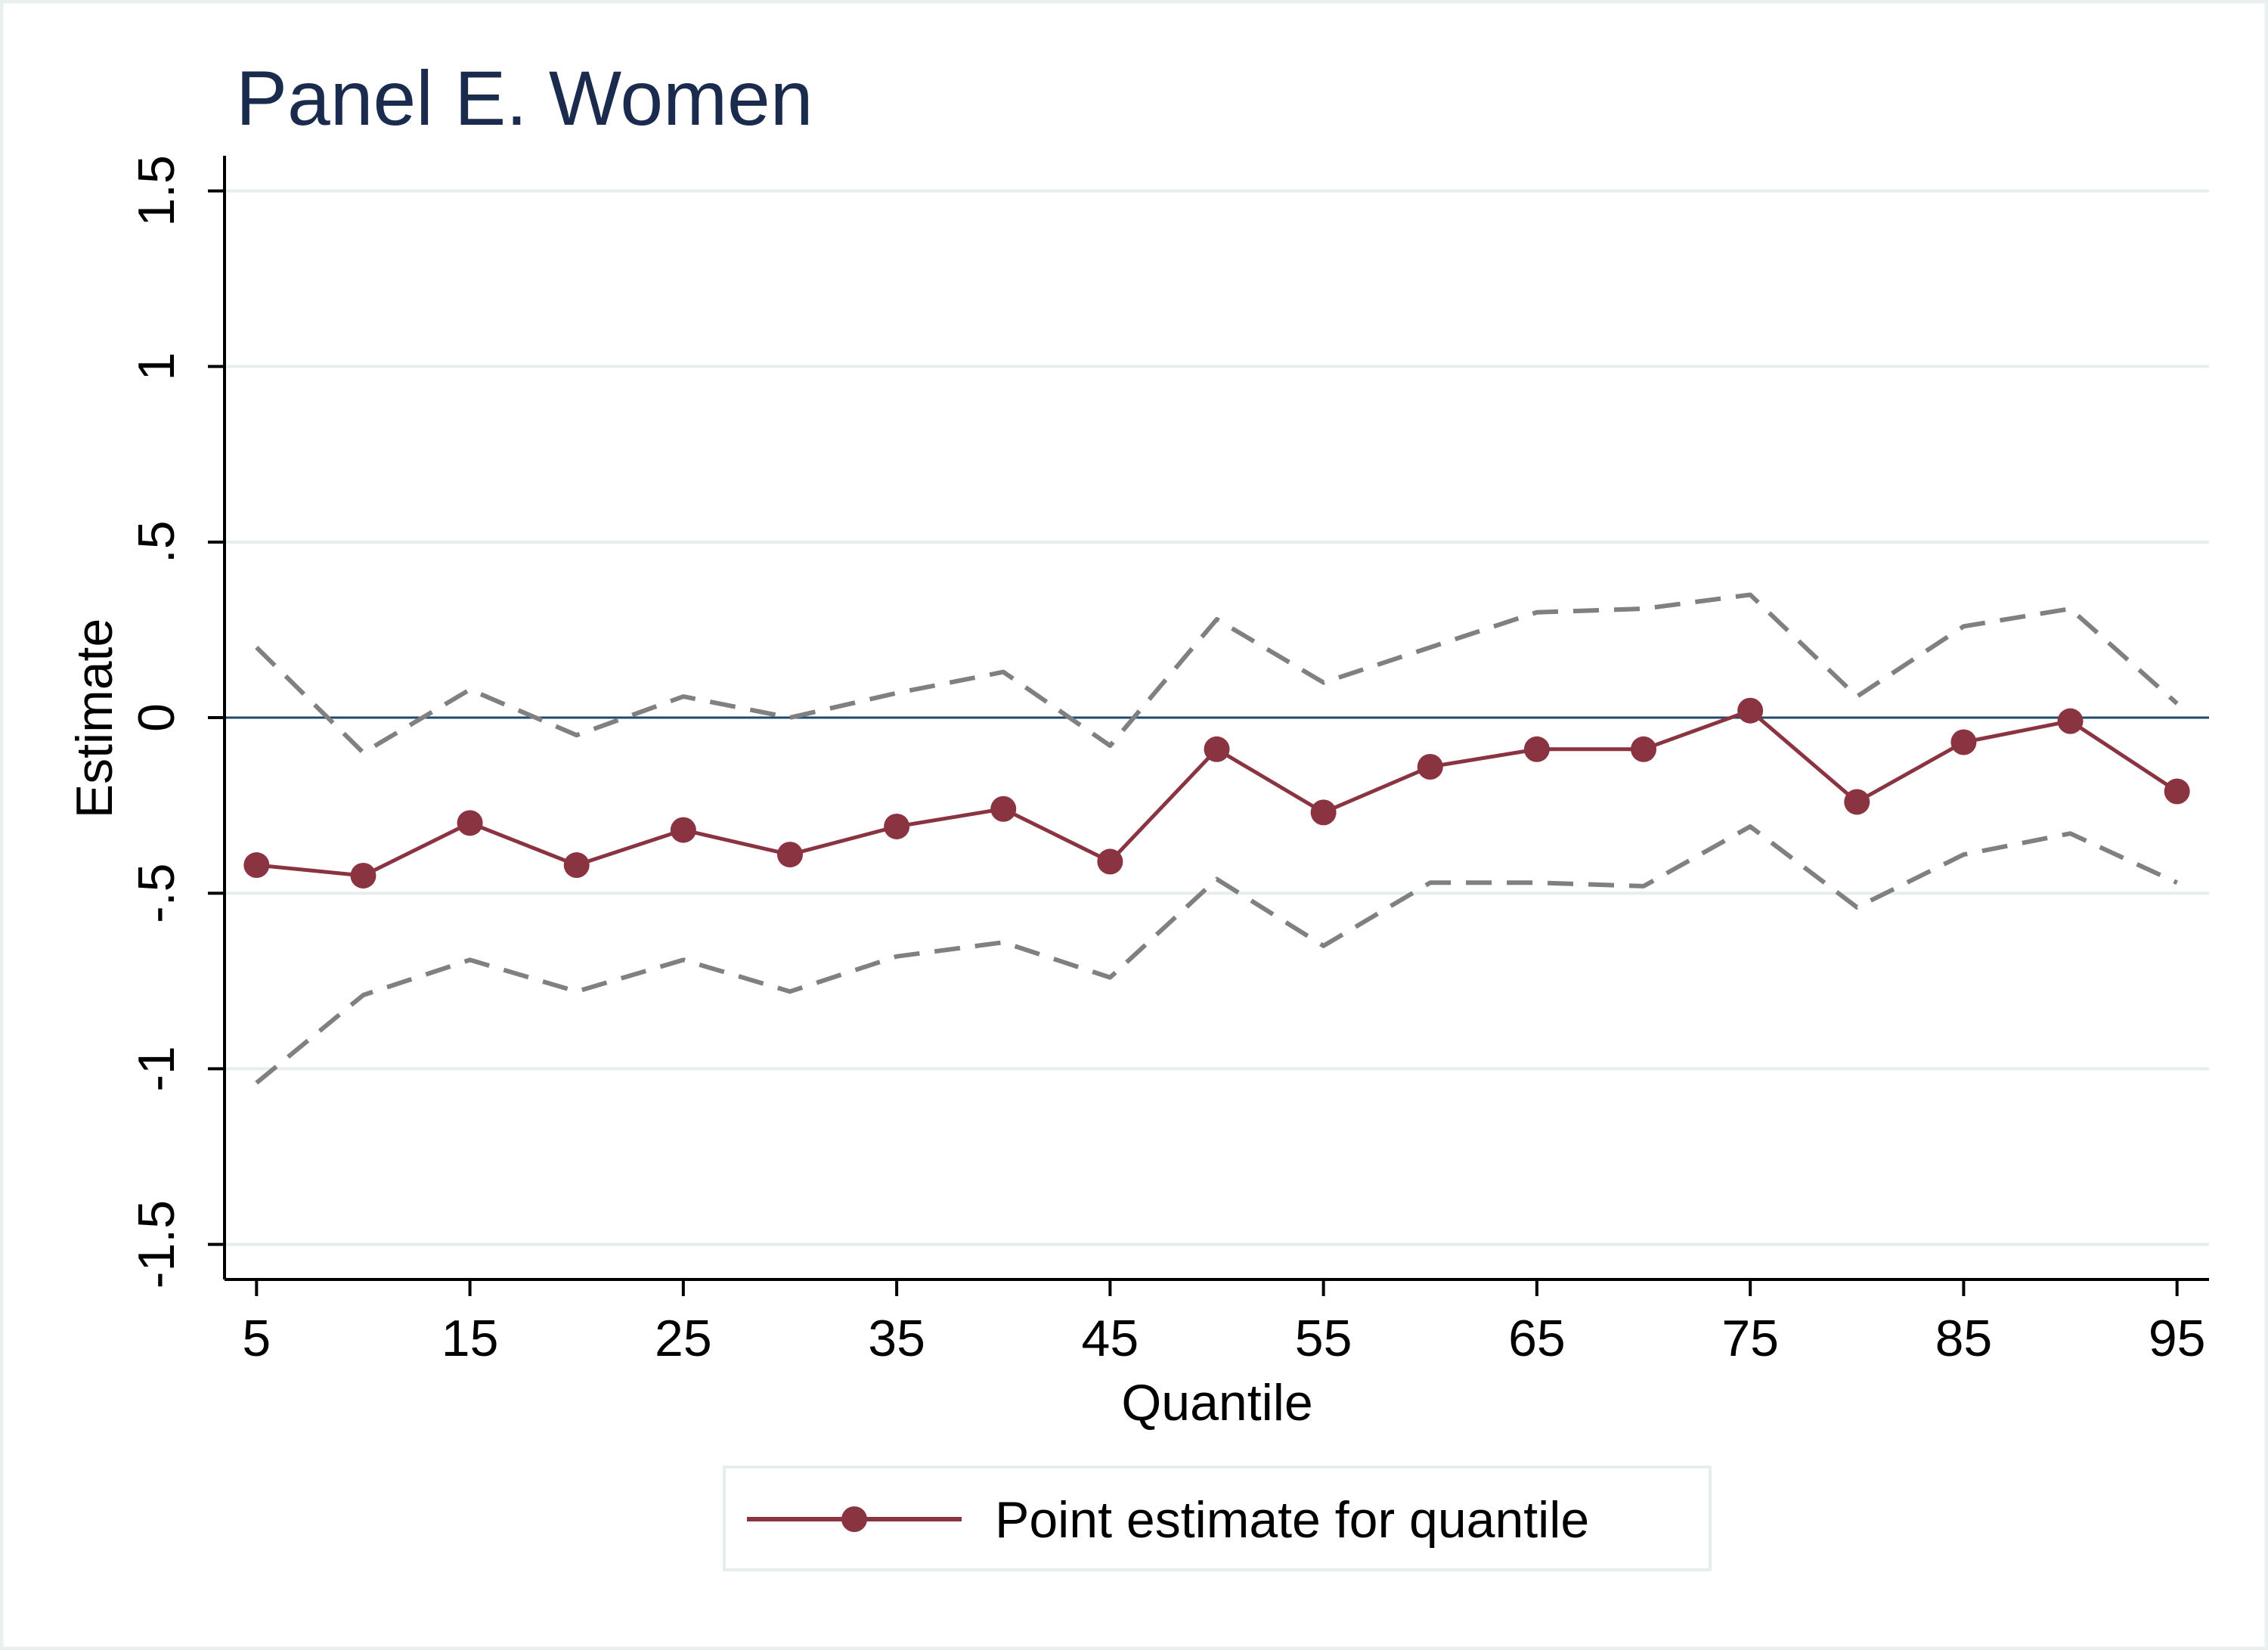 The image size is (2268, 1650). What do you see at coordinates (1110, 1339) in the screenshot?
I see `x-tick-label-4: 45` at bounding box center [1110, 1339].